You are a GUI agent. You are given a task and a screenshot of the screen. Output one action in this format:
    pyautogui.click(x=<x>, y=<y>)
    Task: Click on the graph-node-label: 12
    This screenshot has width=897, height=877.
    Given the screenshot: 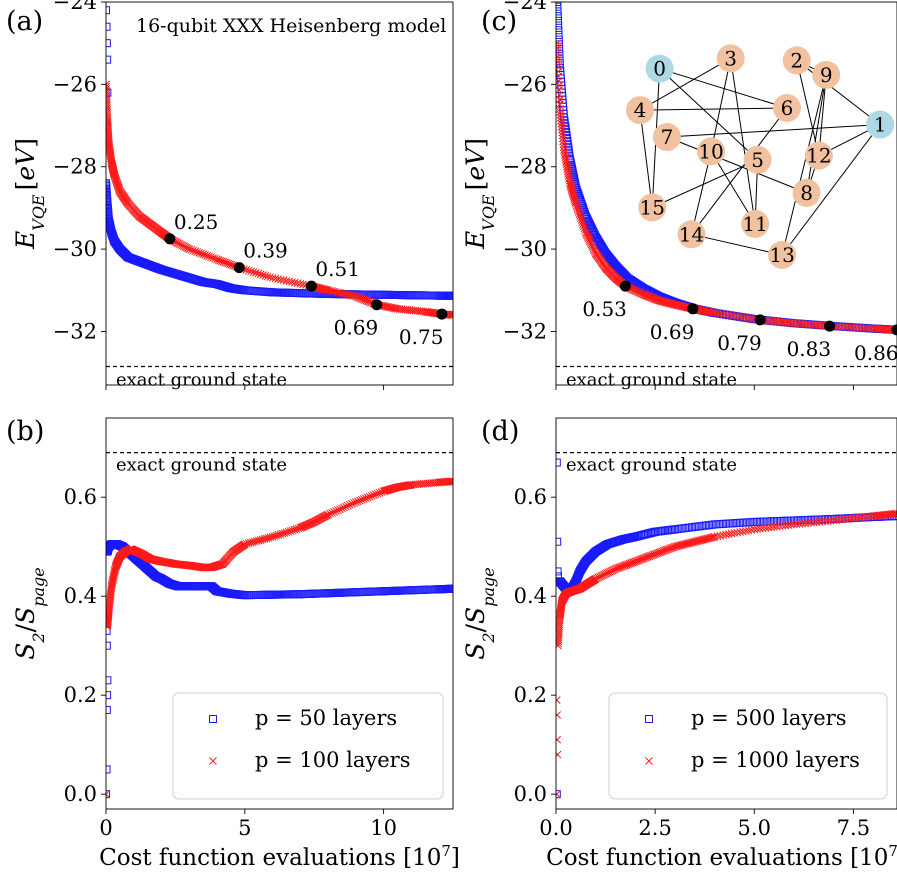 What is the action you would take?
    pyautogui.click(x=818, y=156)
    